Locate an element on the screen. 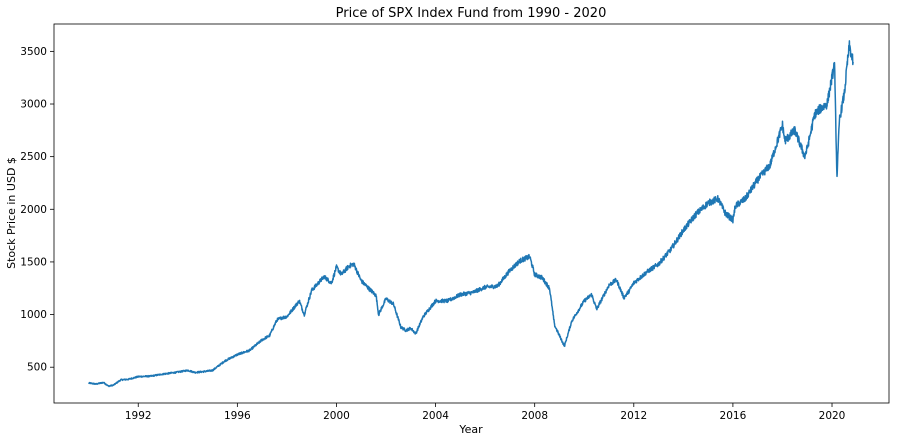 The width and height of the screenshot is (897, 445). y-tick-label: 2500 is located at coordinates (33, 157).